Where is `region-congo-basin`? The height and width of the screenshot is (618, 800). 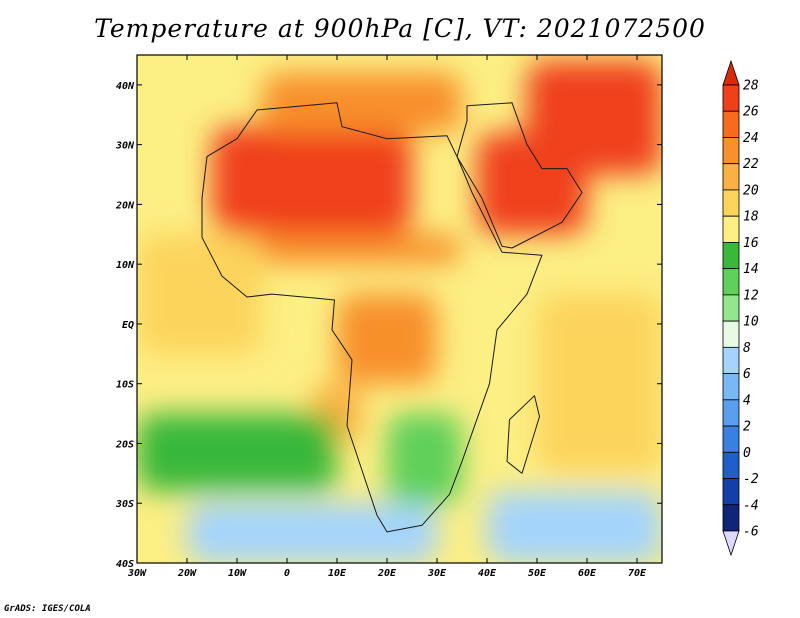 region-congo-basin is located at coordinates (387, 339).